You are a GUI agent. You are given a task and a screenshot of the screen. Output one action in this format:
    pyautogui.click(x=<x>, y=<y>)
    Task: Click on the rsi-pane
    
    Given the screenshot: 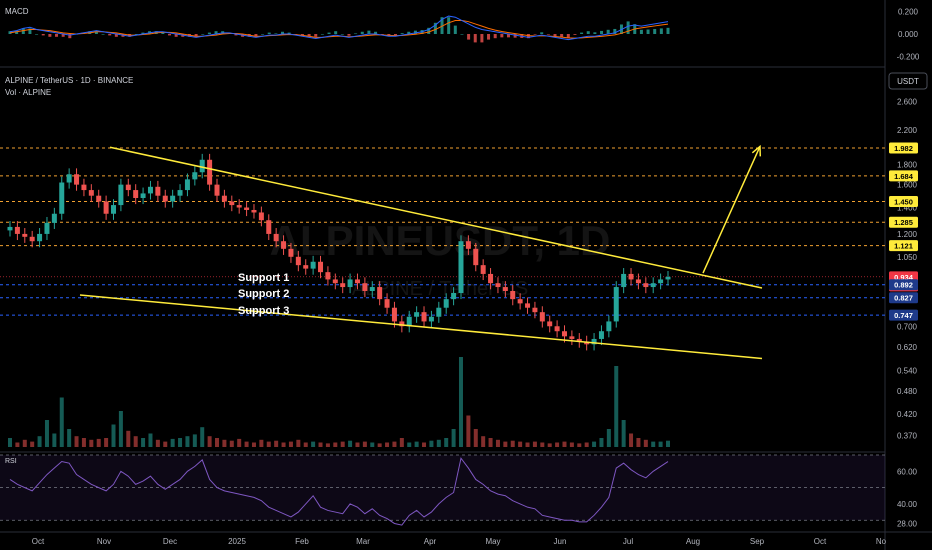 What is the action you would take?
    pyautogui.click(x=442, y=490)
    